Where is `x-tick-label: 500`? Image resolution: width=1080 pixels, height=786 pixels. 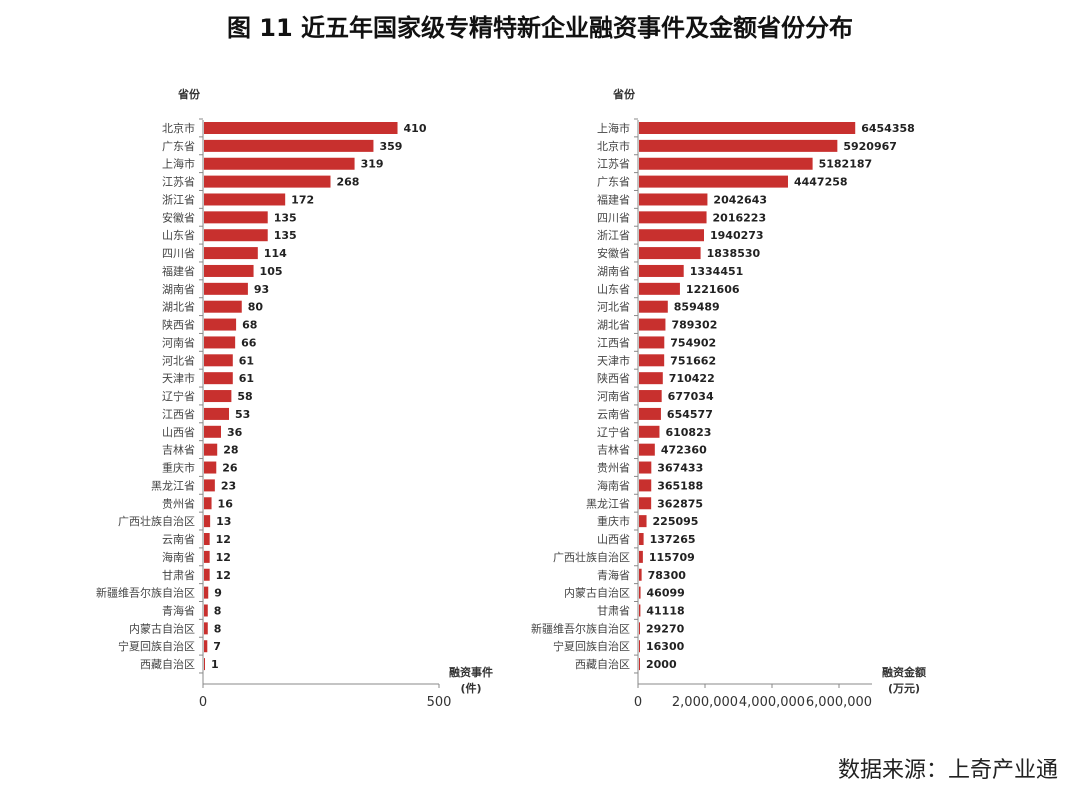 x-tick-label: 500 is located at coordinates (439, 702).